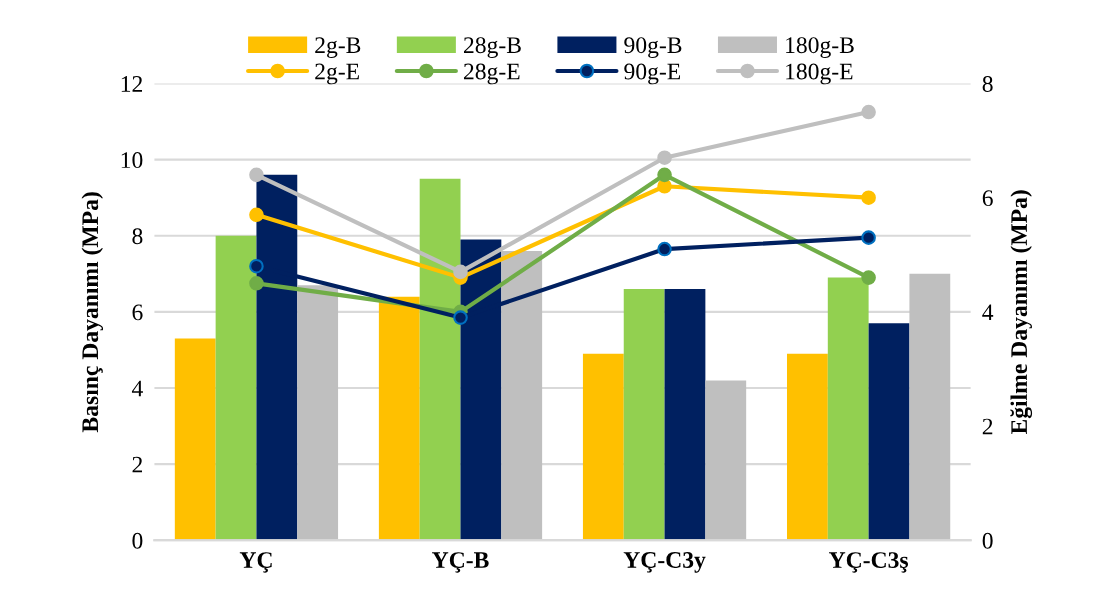 The image size is (1103, 605). What do you see at coordinates (338, 47) in the screenshot?
I see `legend-label: 2g-B` at bounding box center [338, 47].